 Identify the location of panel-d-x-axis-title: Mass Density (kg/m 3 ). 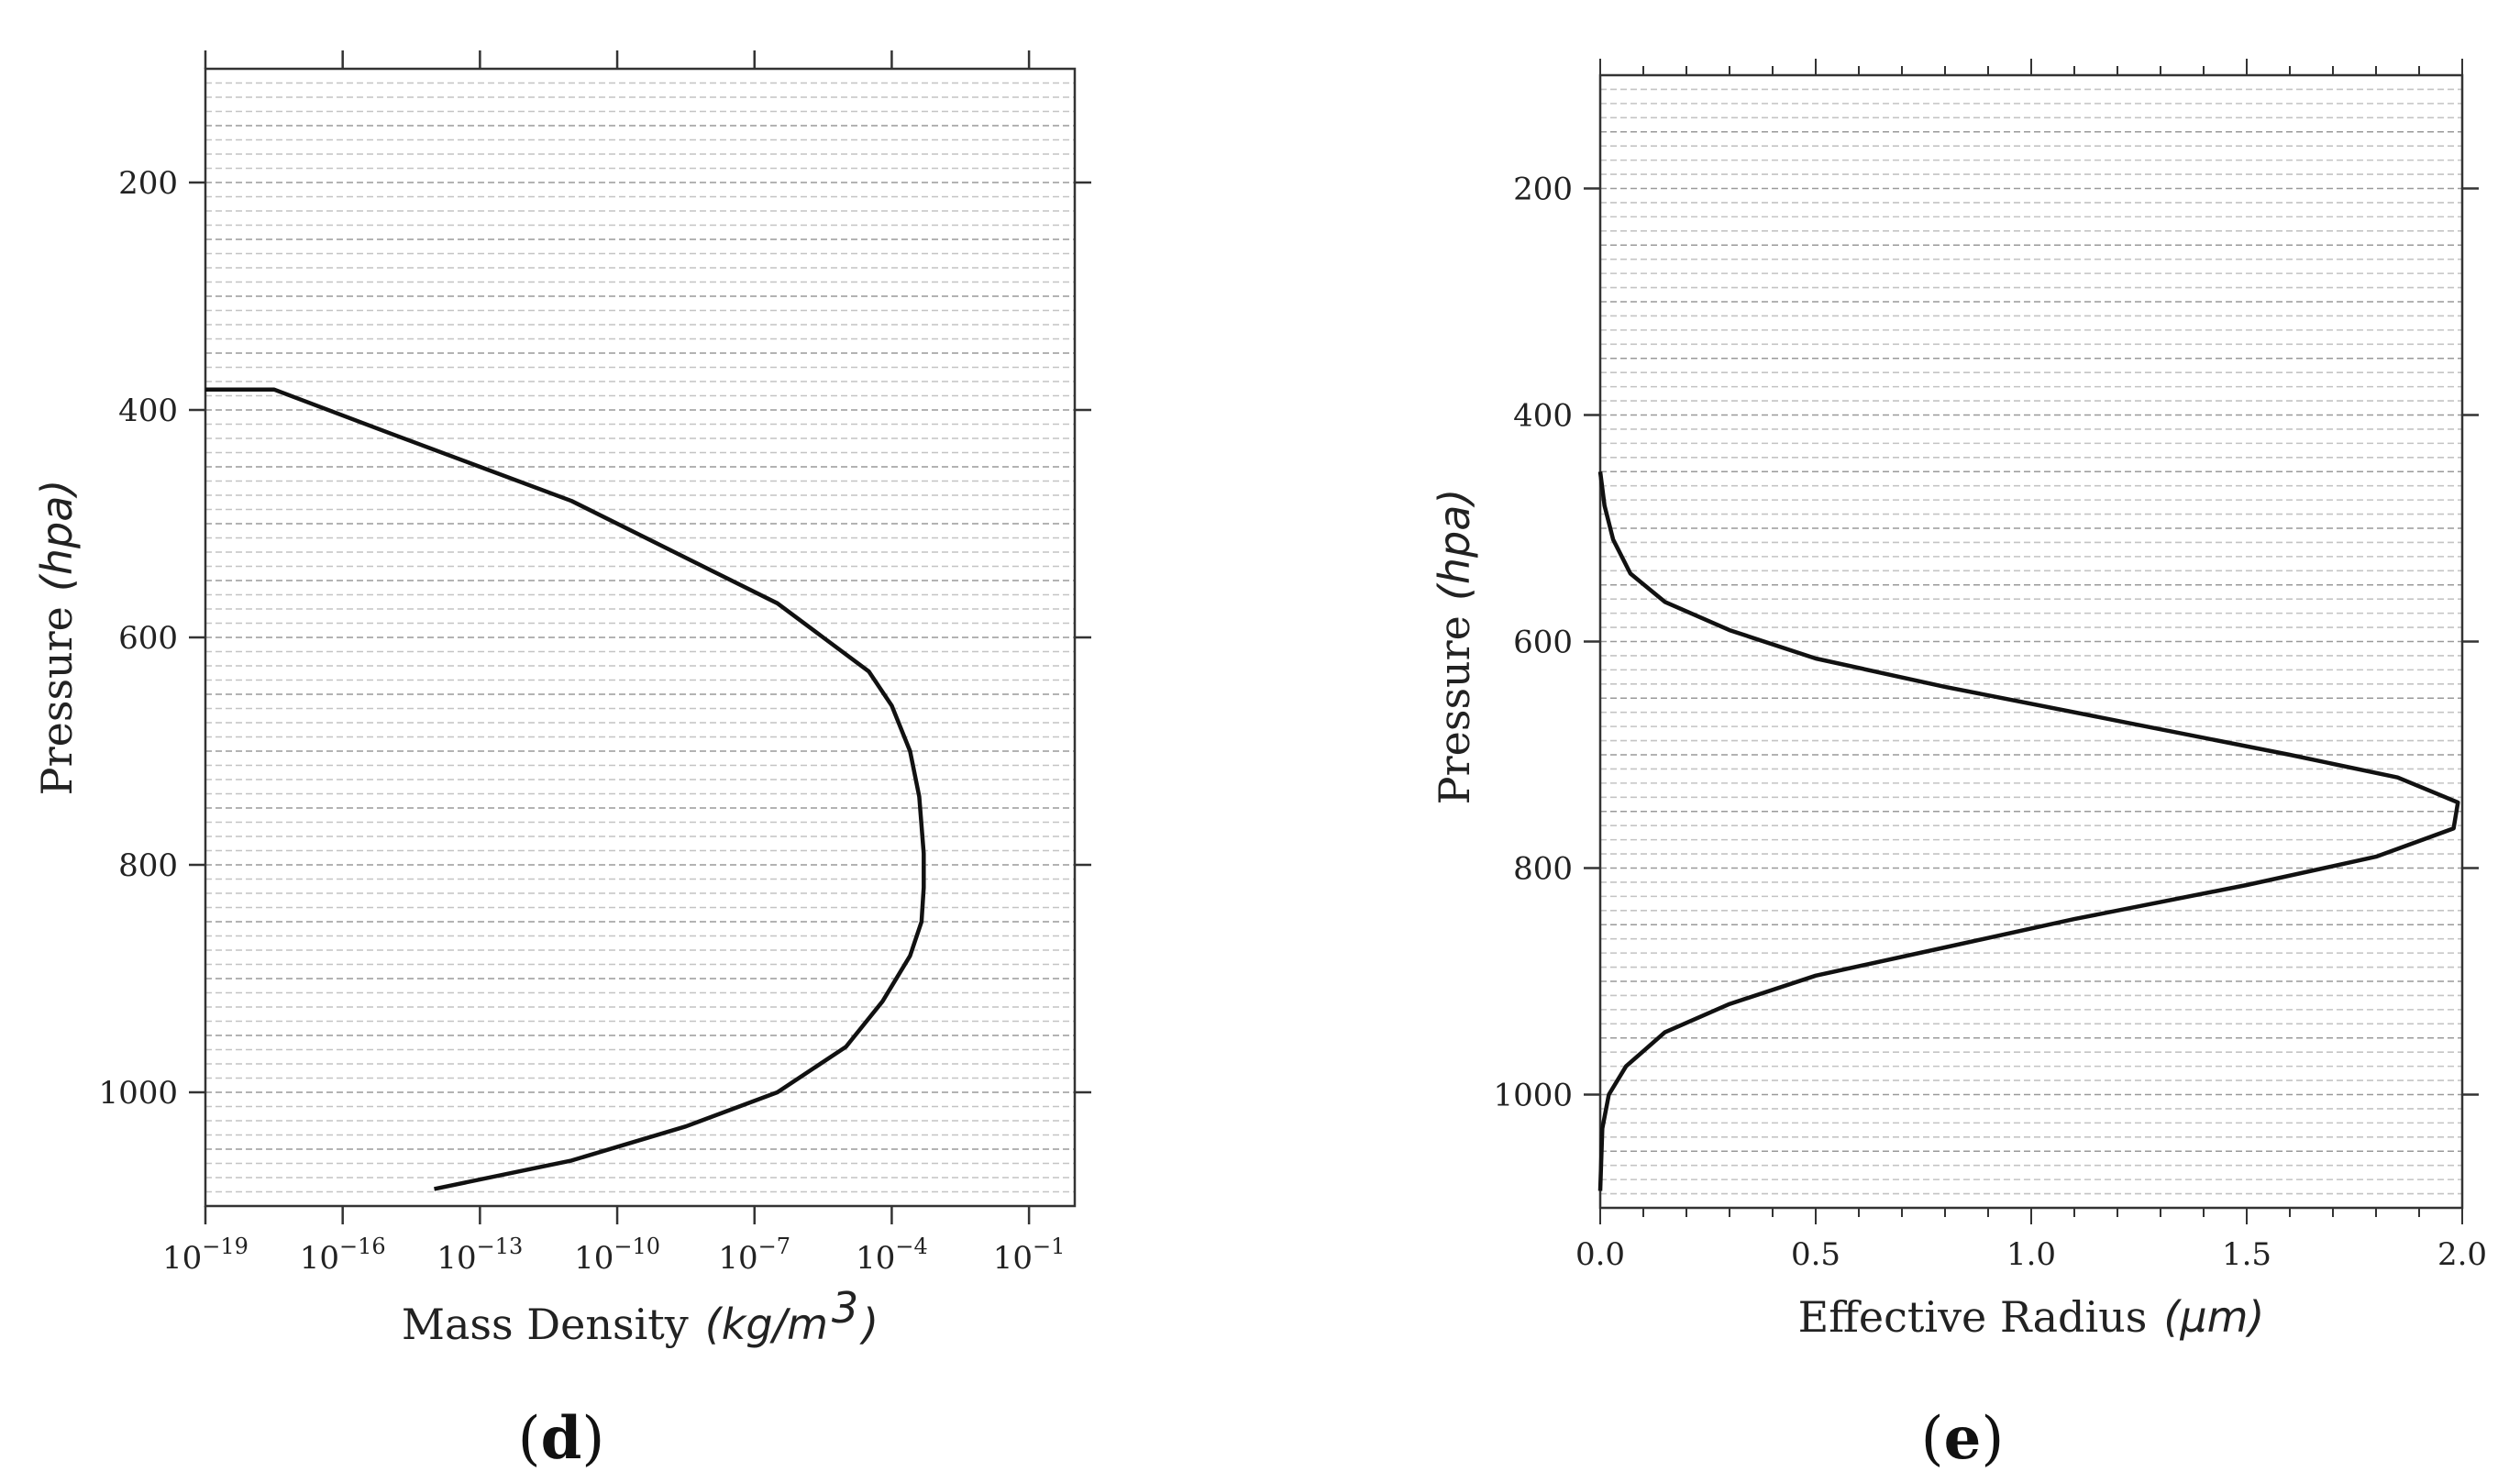
(640, 1316).